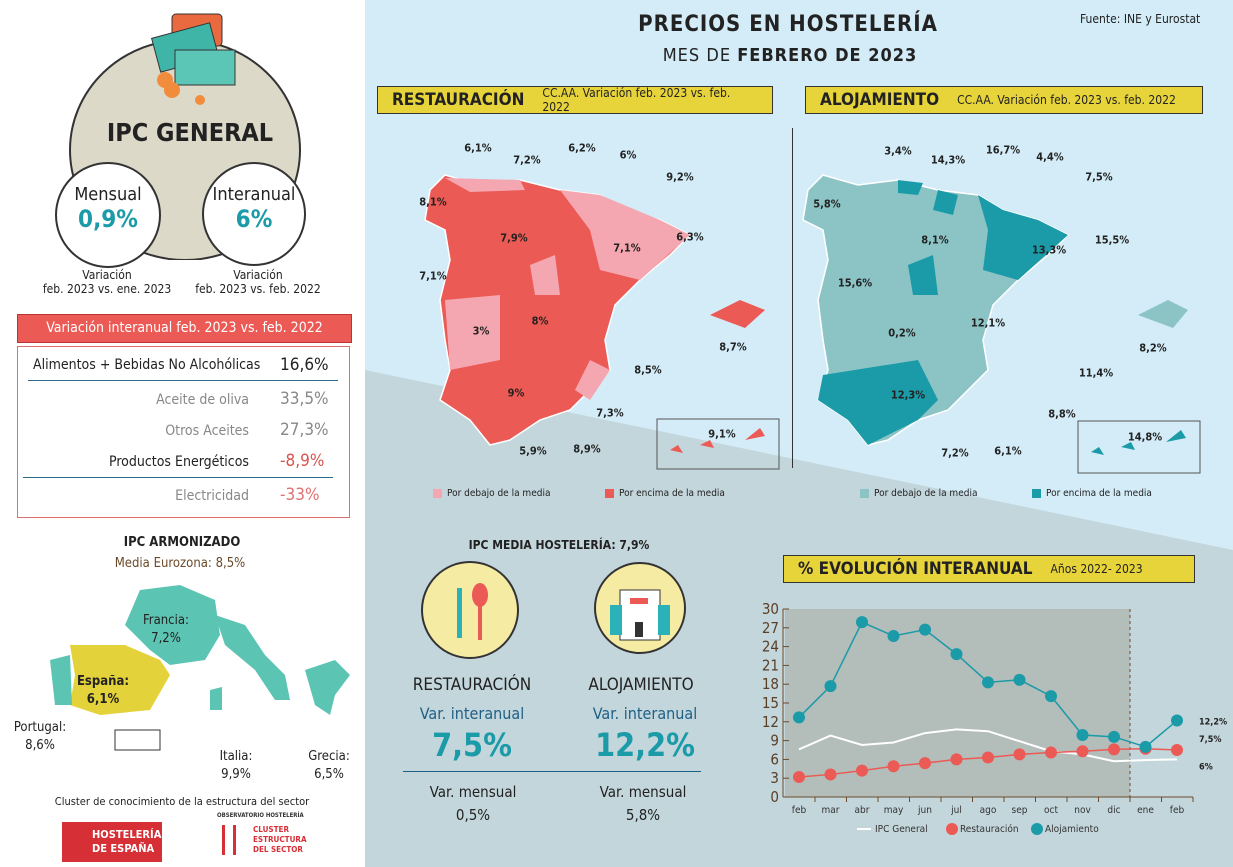 This screenshot has height=867, width=1233. I want to click on logo-line: CLUSTER, so click(271, 829).